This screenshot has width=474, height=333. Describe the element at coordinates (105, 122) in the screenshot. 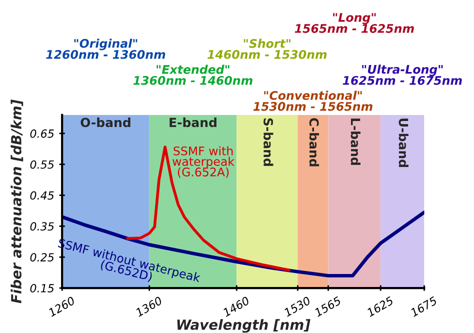

I see `band-label: O-band` at that location.